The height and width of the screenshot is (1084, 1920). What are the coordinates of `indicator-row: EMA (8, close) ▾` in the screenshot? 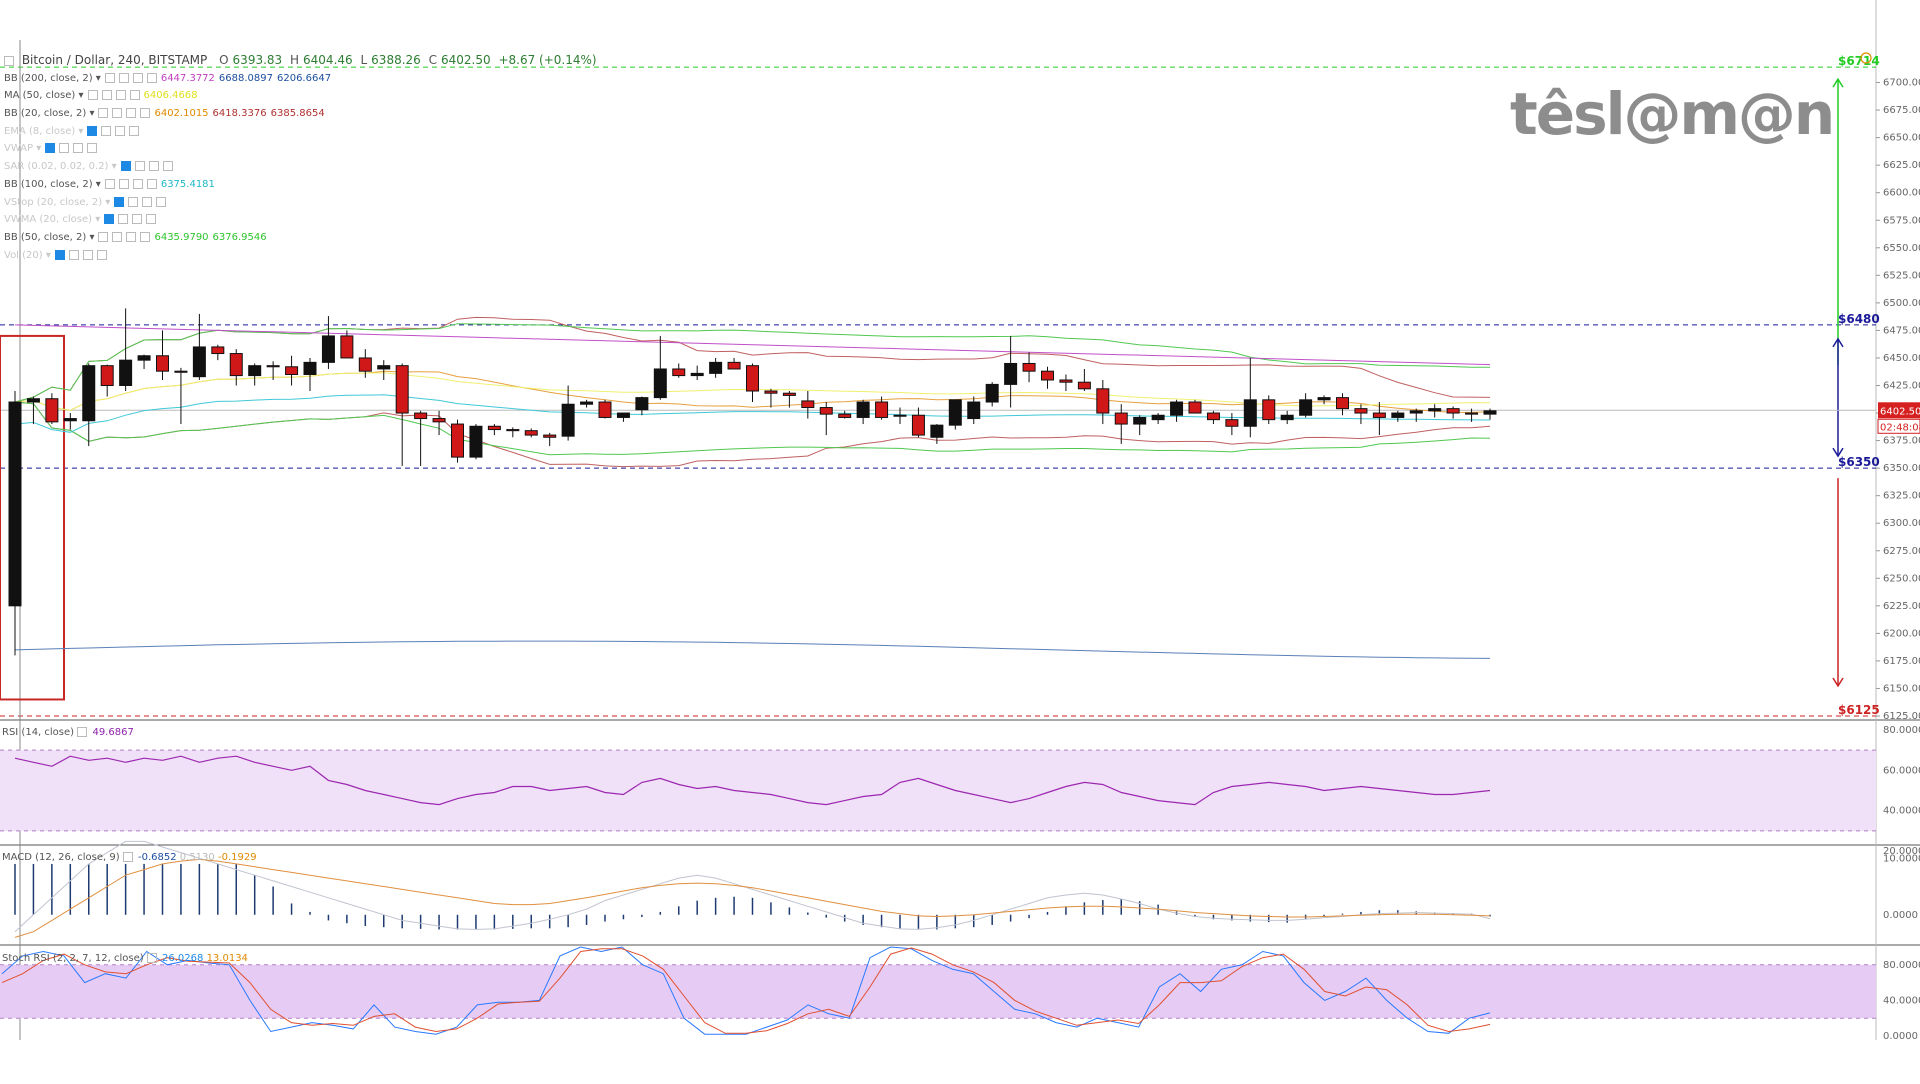 It's located at (302, 132).